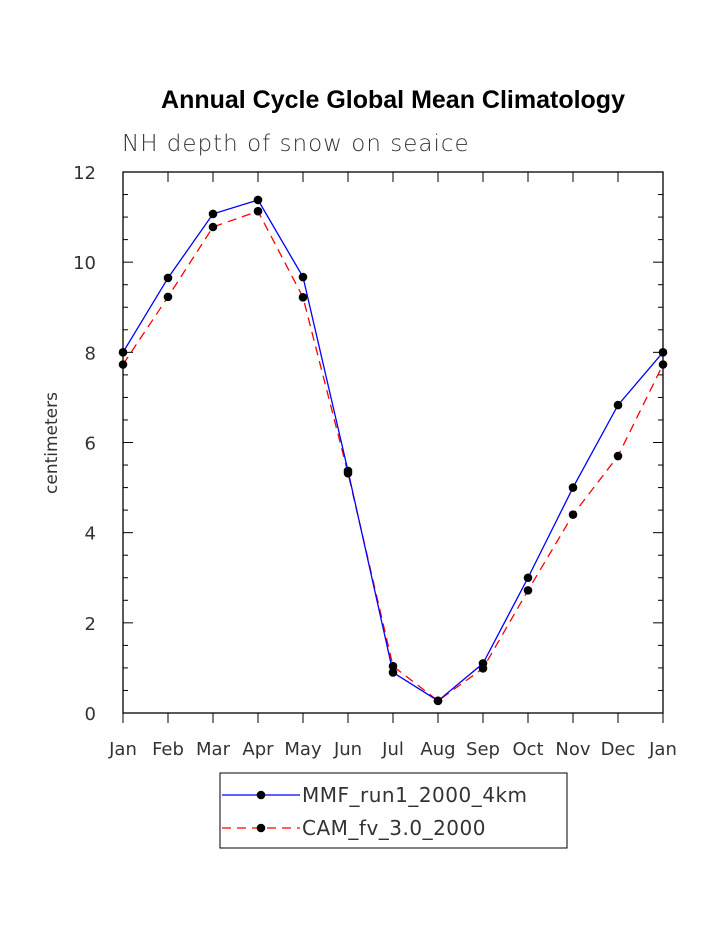  I want to click on y-axis-label: centimeters, so click(52, 443).